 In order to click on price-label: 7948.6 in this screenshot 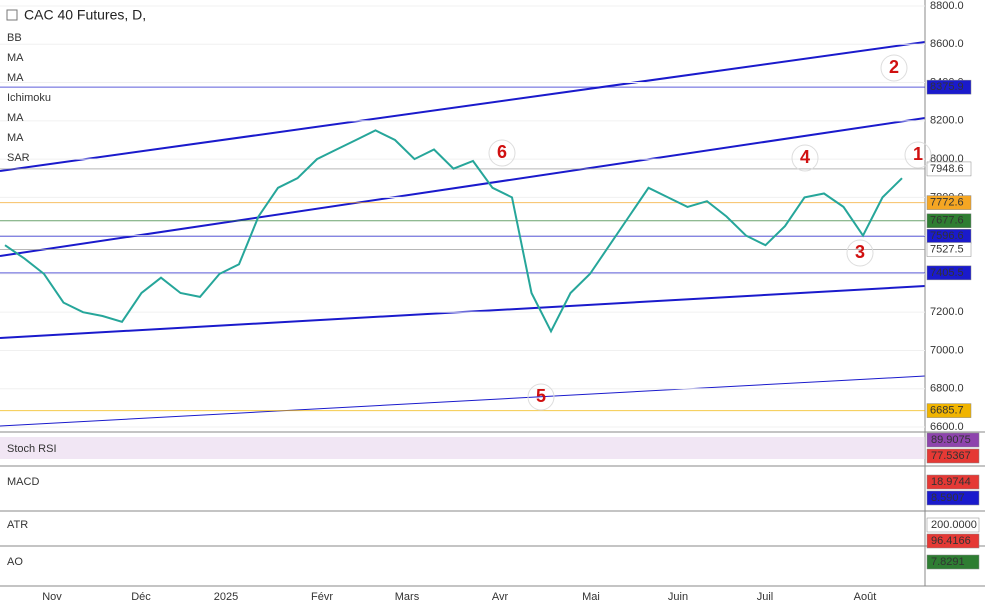, I will do `click(947, 169)`.